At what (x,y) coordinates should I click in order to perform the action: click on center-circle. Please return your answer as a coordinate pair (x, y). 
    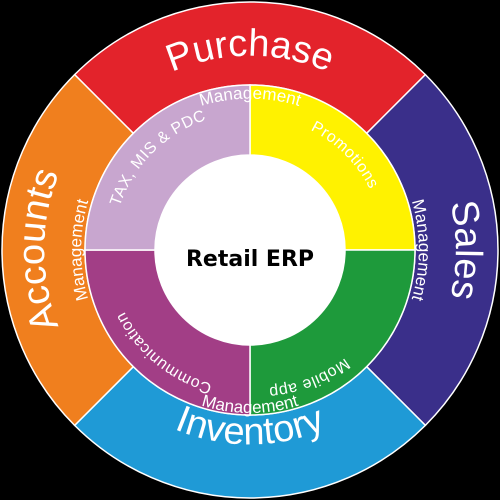
    Looking at the image, I should click on (250, 250).